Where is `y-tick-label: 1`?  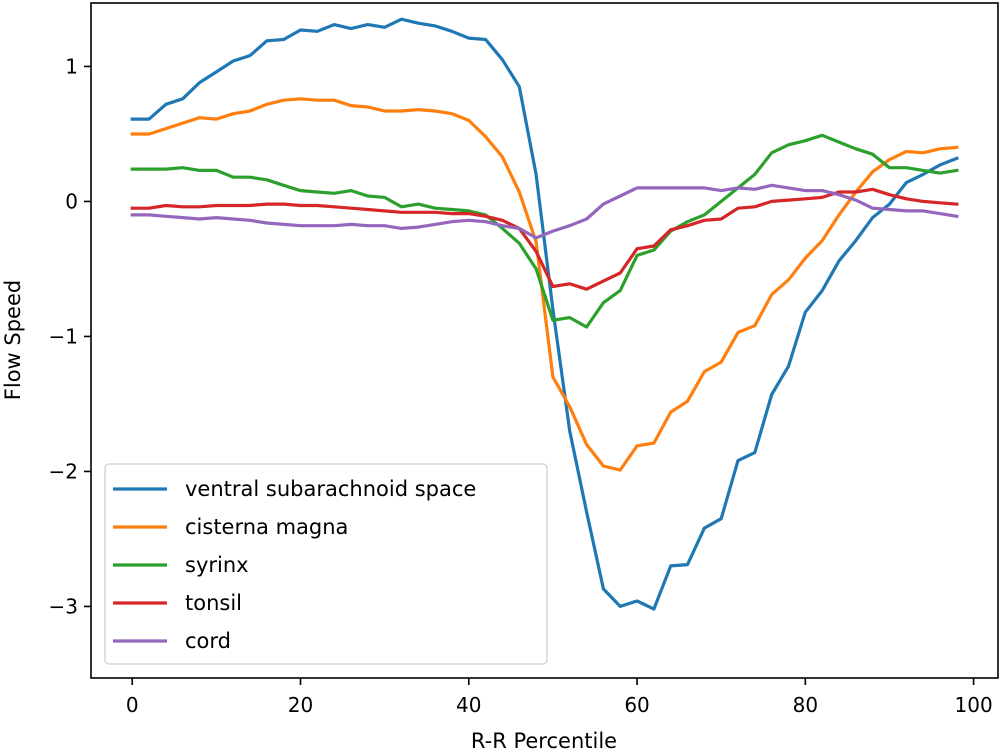 y-tick-label: 1 is located at coordinates (71, 66).